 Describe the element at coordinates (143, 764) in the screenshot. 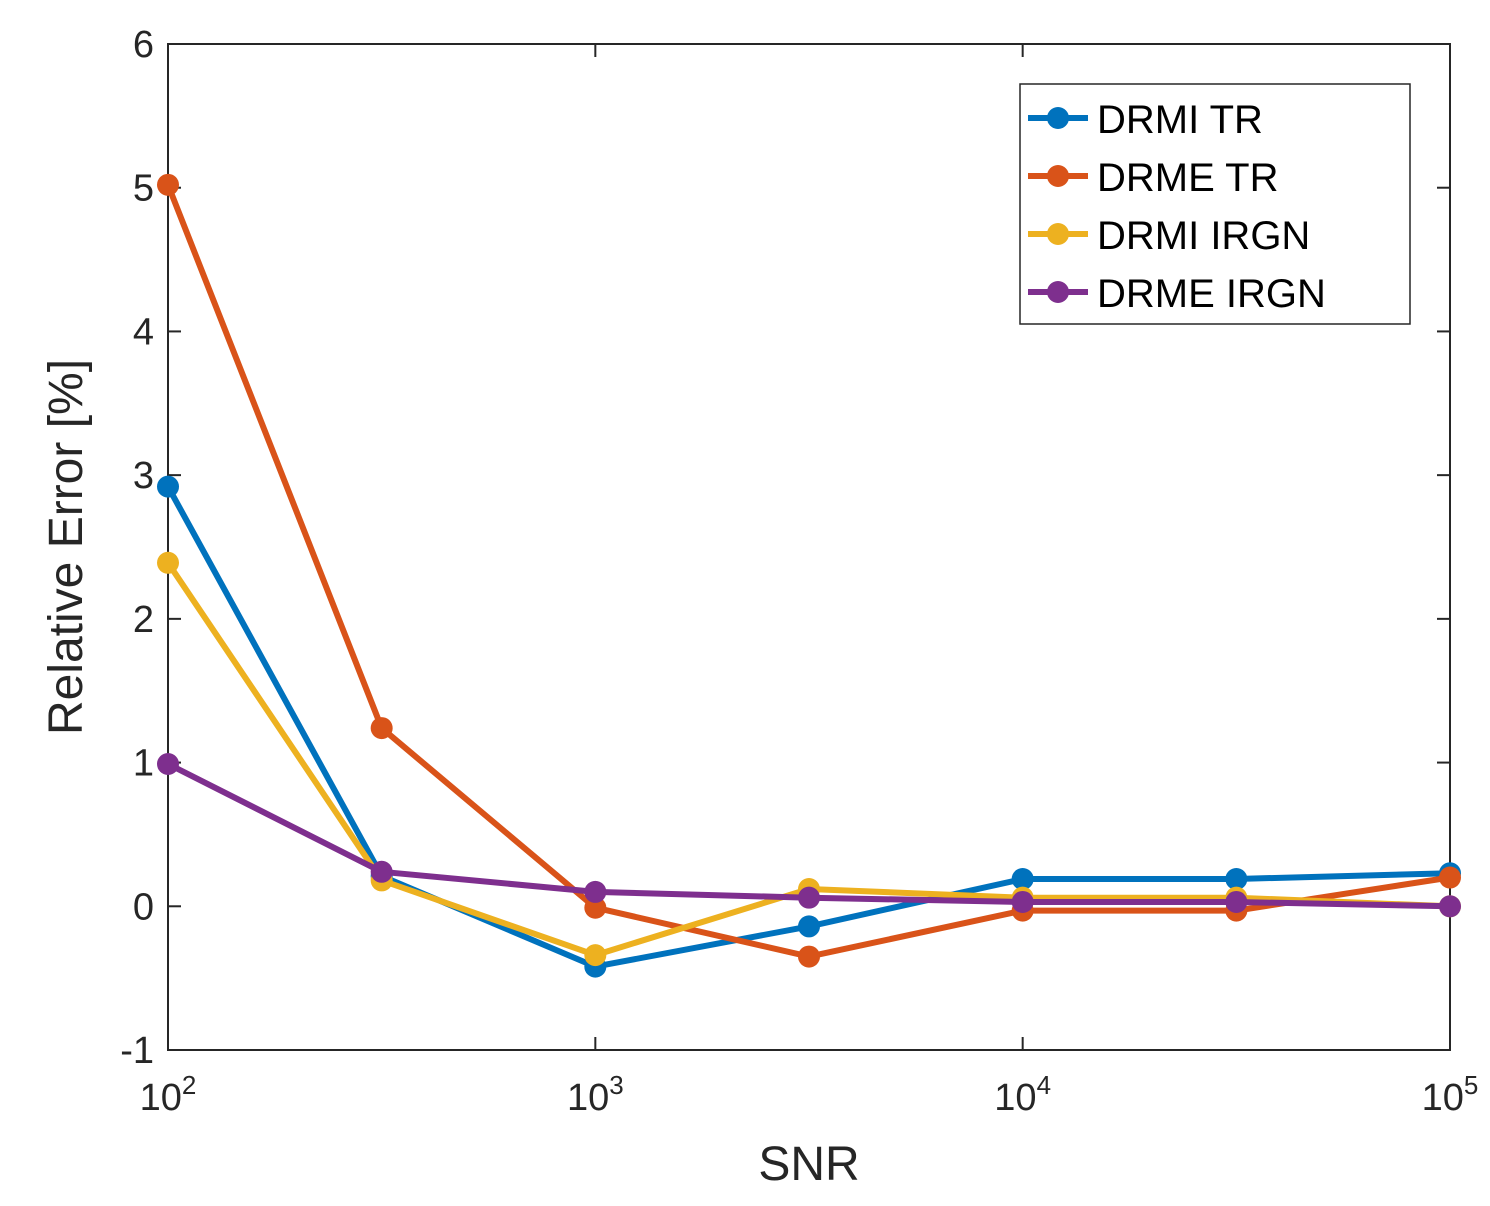

I see `y-tick-label: 1` at that location.